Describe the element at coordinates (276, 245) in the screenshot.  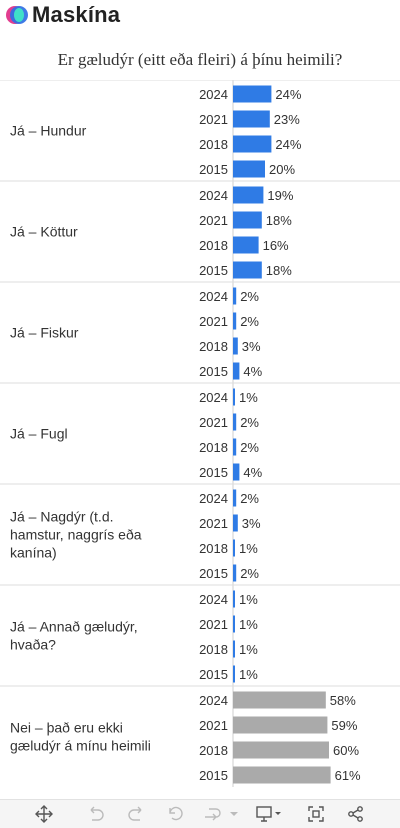
I see `value-label: 16%` at that location.